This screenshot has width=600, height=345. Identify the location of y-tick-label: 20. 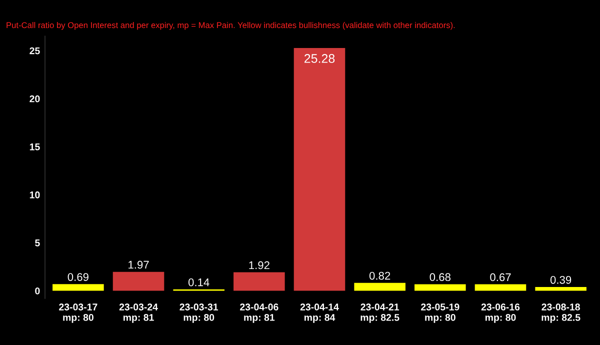
(35, 98).